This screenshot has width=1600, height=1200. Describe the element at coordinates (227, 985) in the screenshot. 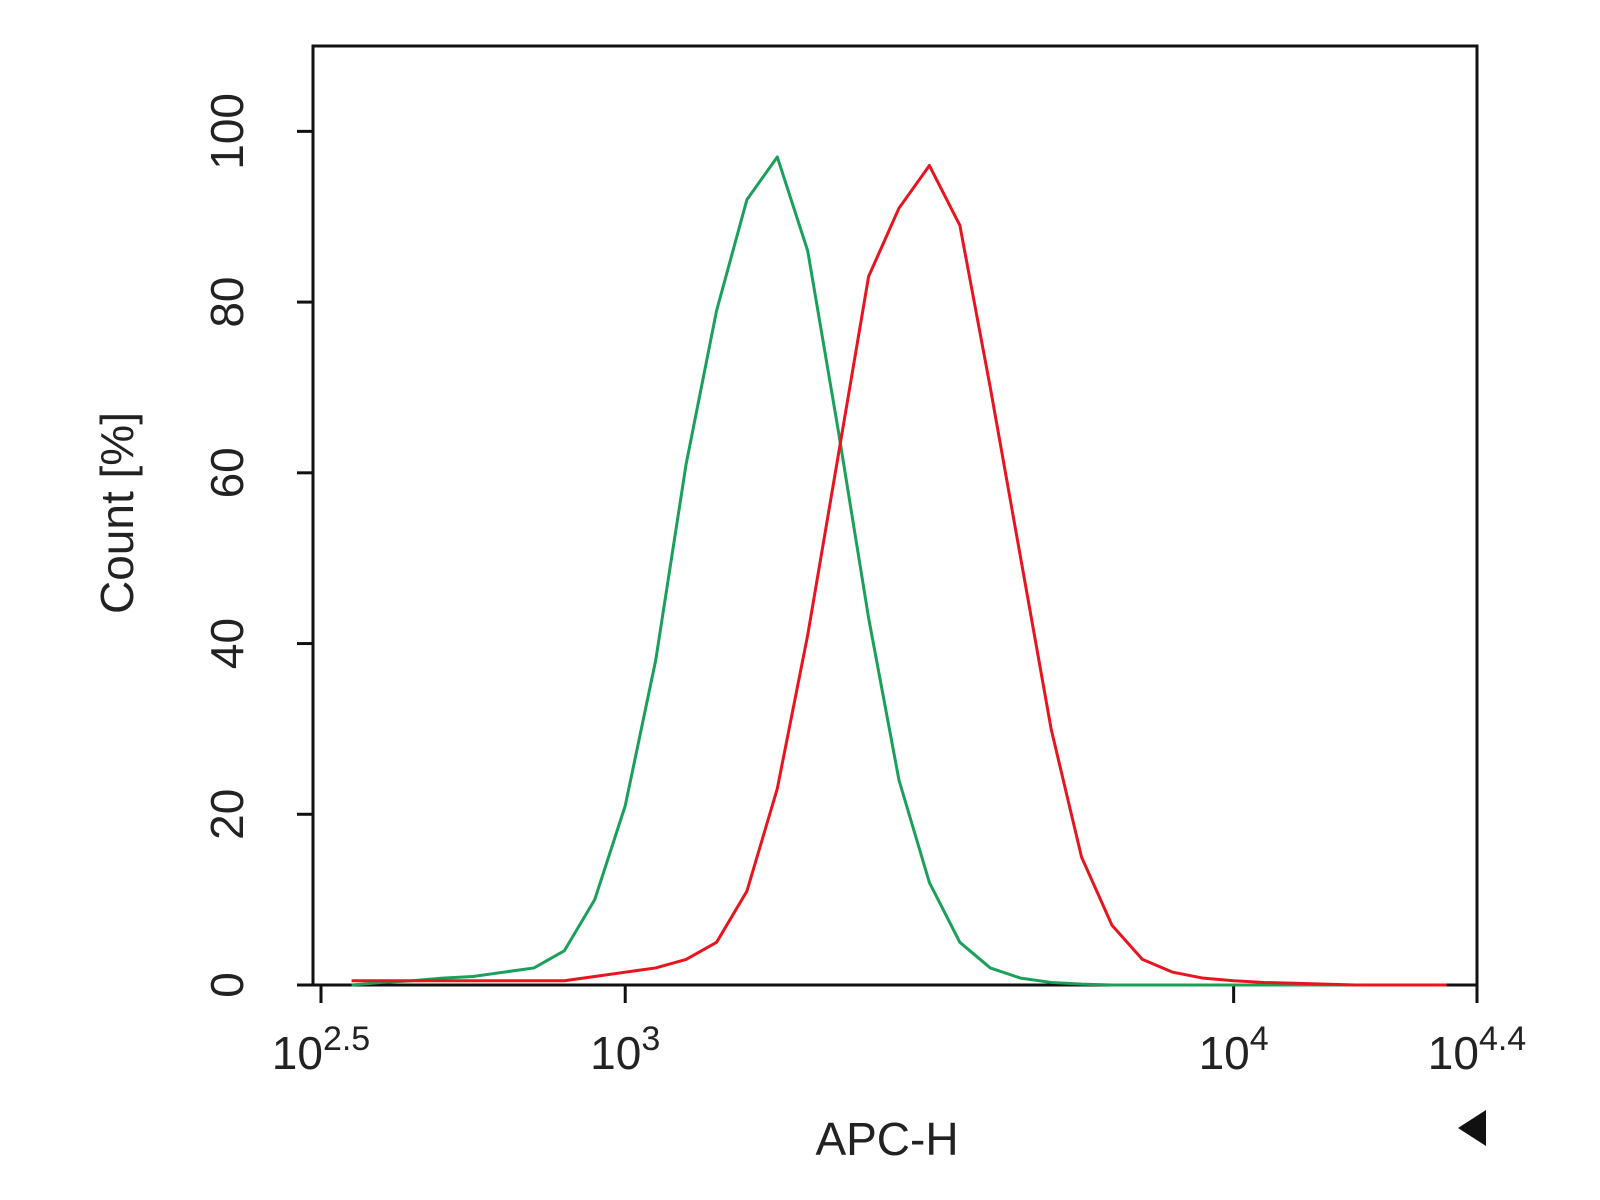

I see `y-tick-label: 0` at that location.